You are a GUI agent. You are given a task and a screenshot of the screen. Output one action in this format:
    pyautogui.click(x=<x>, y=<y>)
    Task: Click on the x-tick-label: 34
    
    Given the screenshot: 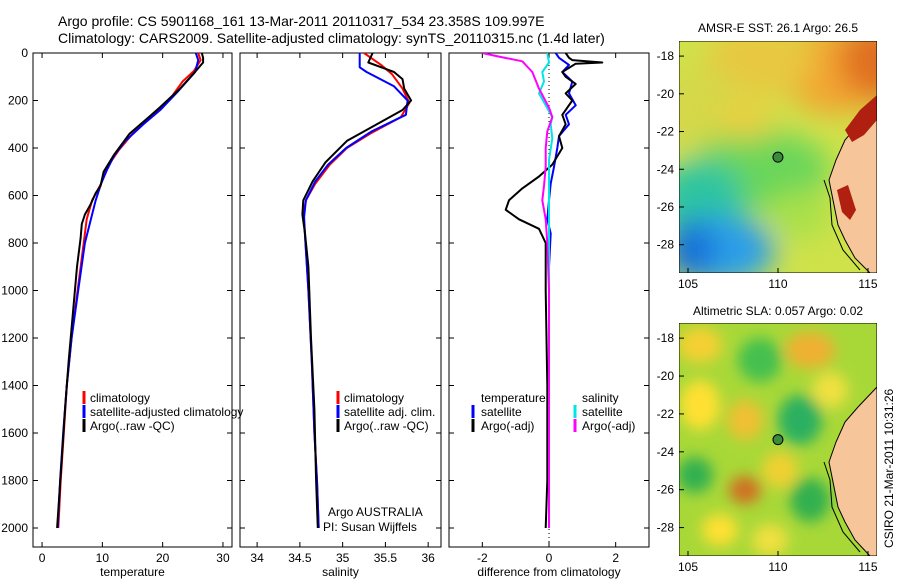 What is the action you would take?
    pyautogui.click(x=257, y=558)
    